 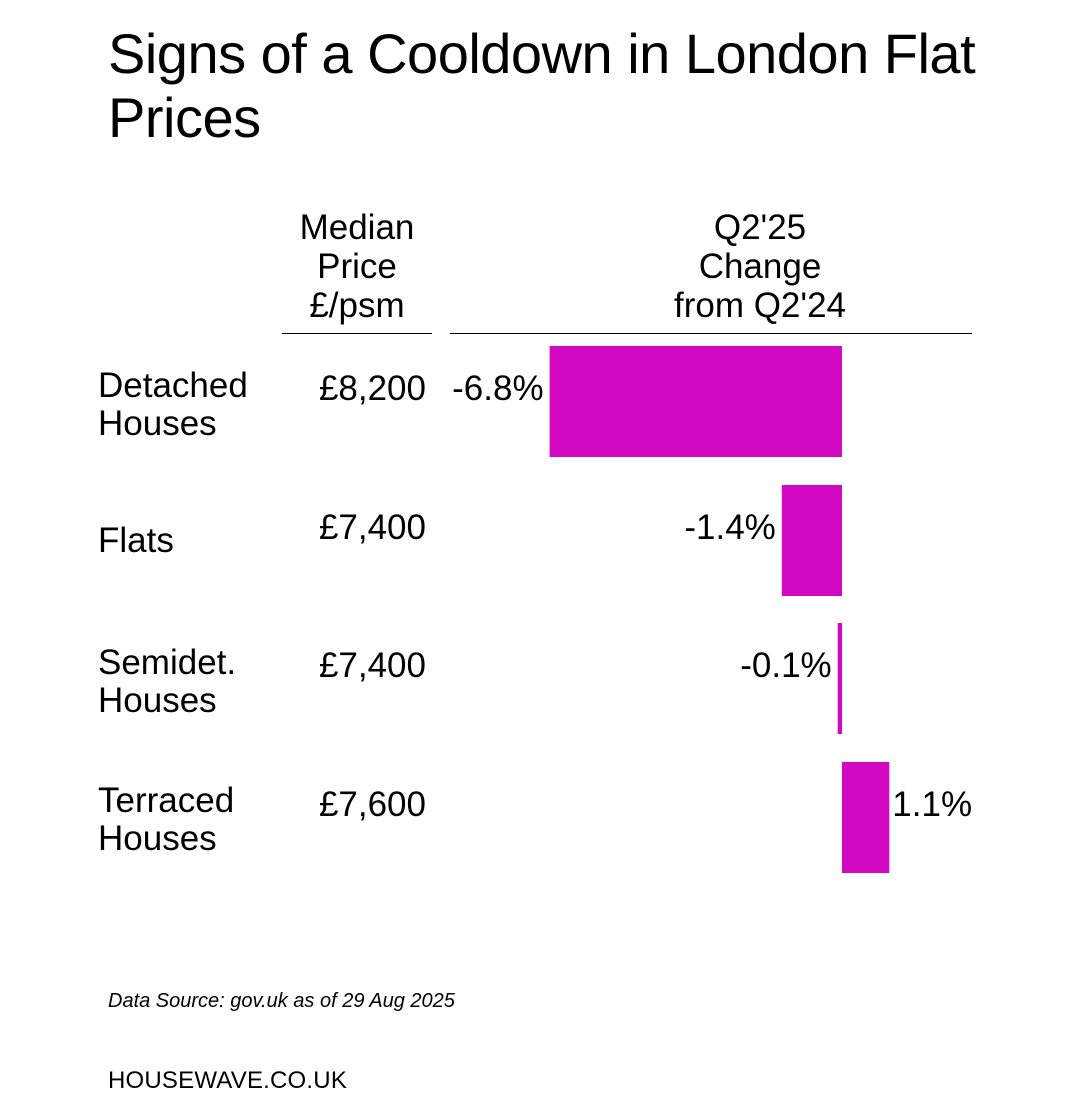 I want to click on row-label-terraced-houses: Terraced Houses, so click(x=193, y=820).